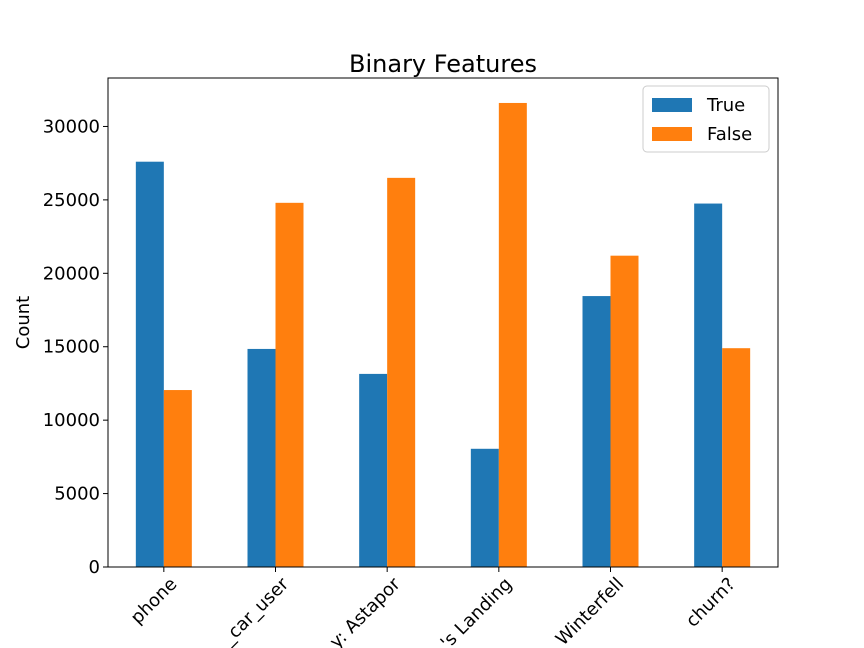 The height and width of the screenshot is (648, 864). What do you see at coordinates (729, 134) in the screenshot?
I see `legend-label-false: False` at bounding box center [729, 134].